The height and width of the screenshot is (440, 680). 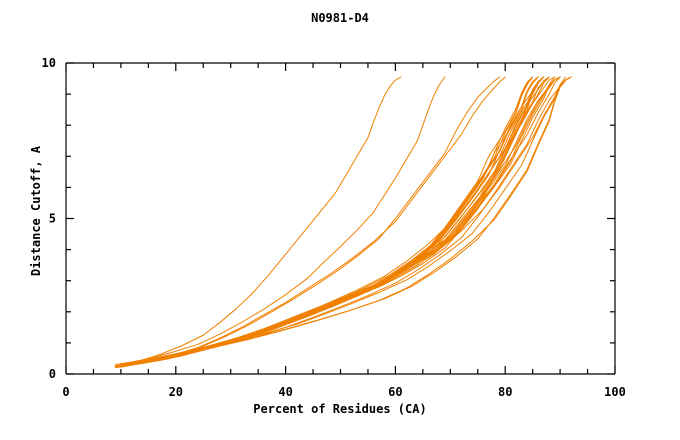 What do you see at coordinates (176, 392) in the screenshot?
I see `x-tick-label: 20` at bounding box center [176, 392].